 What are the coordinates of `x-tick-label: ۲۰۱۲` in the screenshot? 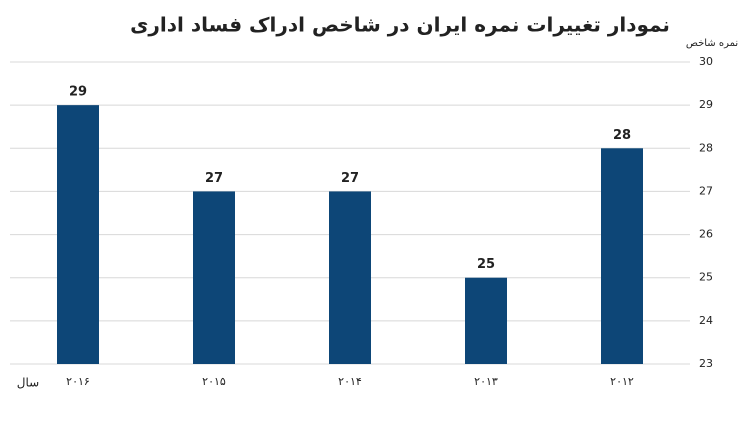 It's located at (622, 381).